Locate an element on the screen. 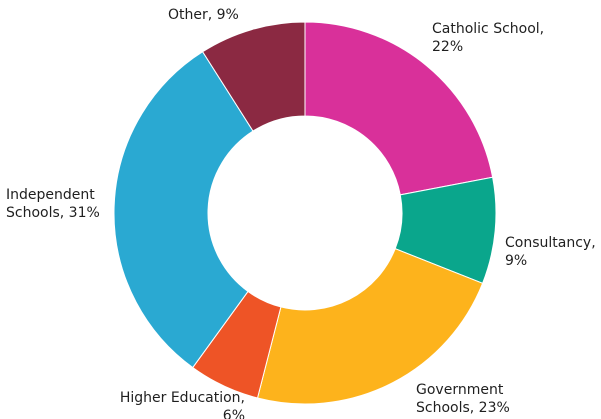 Image resolution: width=601 pixels, height=419 pixels. label-consultancy: Consultancy, 9% is located at coordinates (550, 252).